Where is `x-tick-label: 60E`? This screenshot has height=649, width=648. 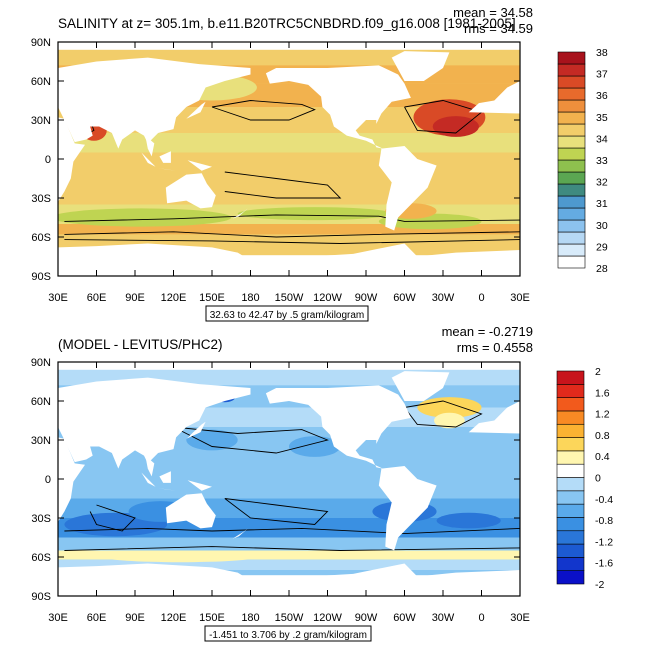 x-tick-label: 60E is located at coordinates (97, 298).